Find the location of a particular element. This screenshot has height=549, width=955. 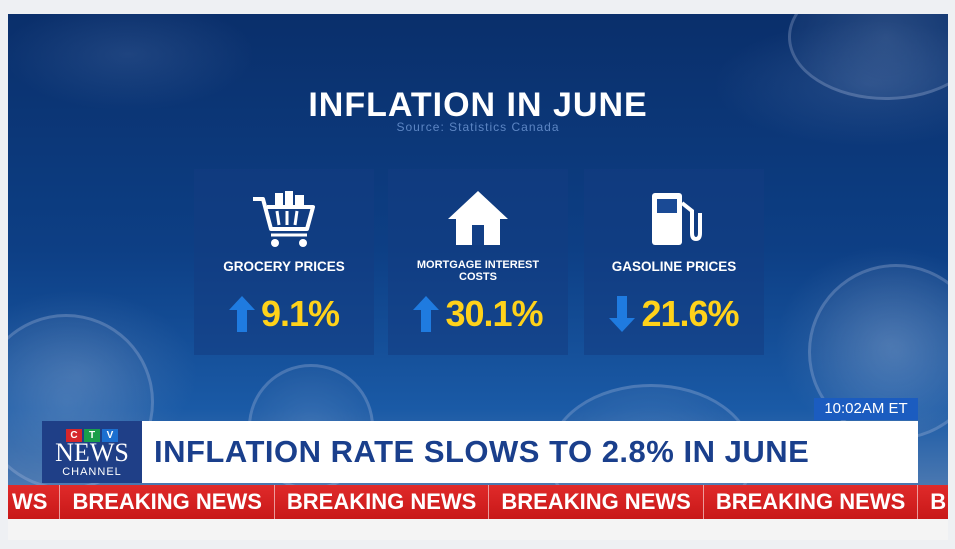

ticker-item: WS is located at coordinates (30, 501).